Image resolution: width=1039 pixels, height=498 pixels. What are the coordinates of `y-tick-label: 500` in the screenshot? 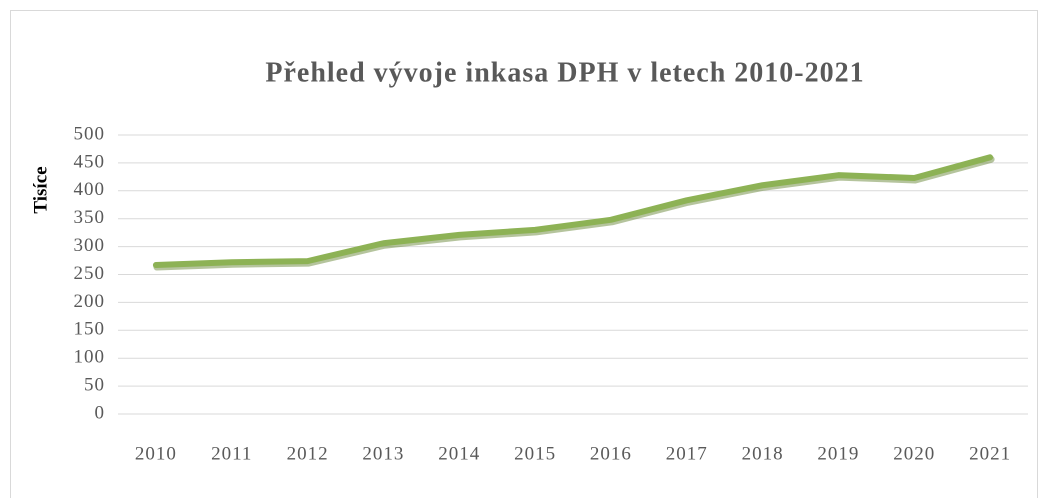 It's located at (90, 133).